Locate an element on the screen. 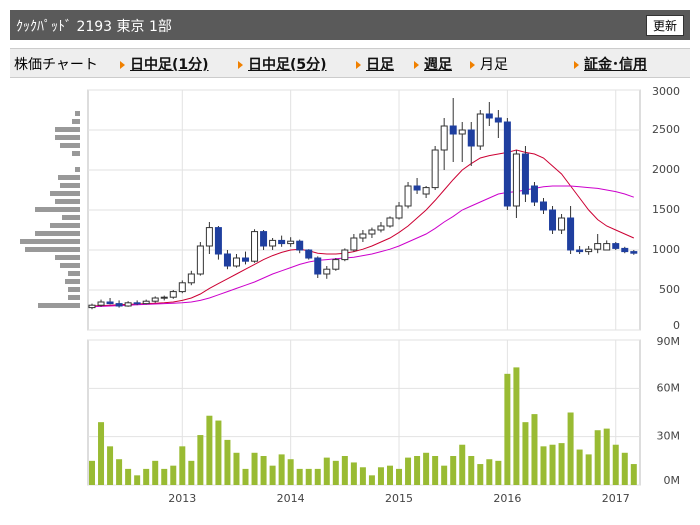 This screenshot has width=700, height=525. nav-link: 日中足(5分) is located at coordinates (282, 64).